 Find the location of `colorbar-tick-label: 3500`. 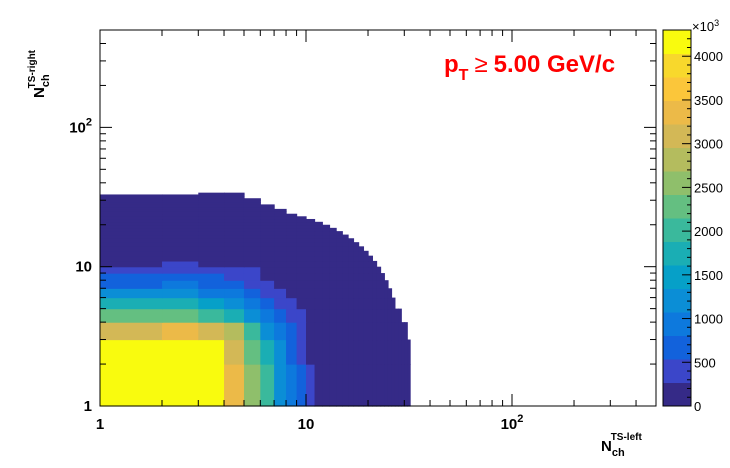

colorbar-tick-label: 3500 is located at coordinates (708, 100).